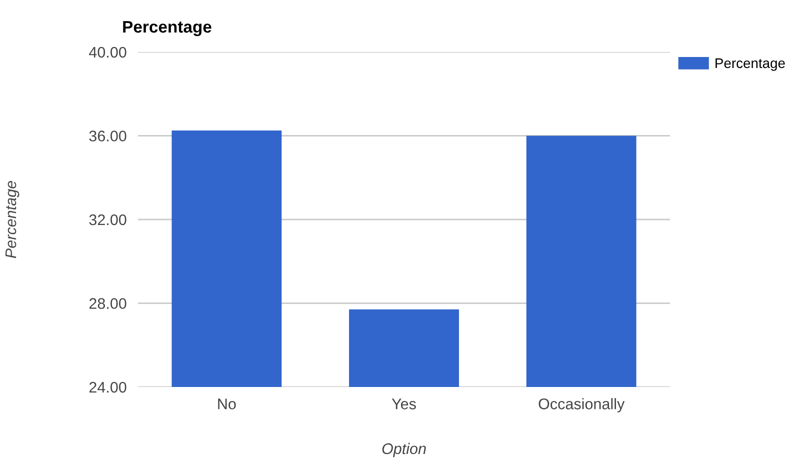 This screenshot has width=806, height=466. Describe the element at coordinates (107, 303) in the screenshot. I see `y-tick-label: 28.00` at that location.